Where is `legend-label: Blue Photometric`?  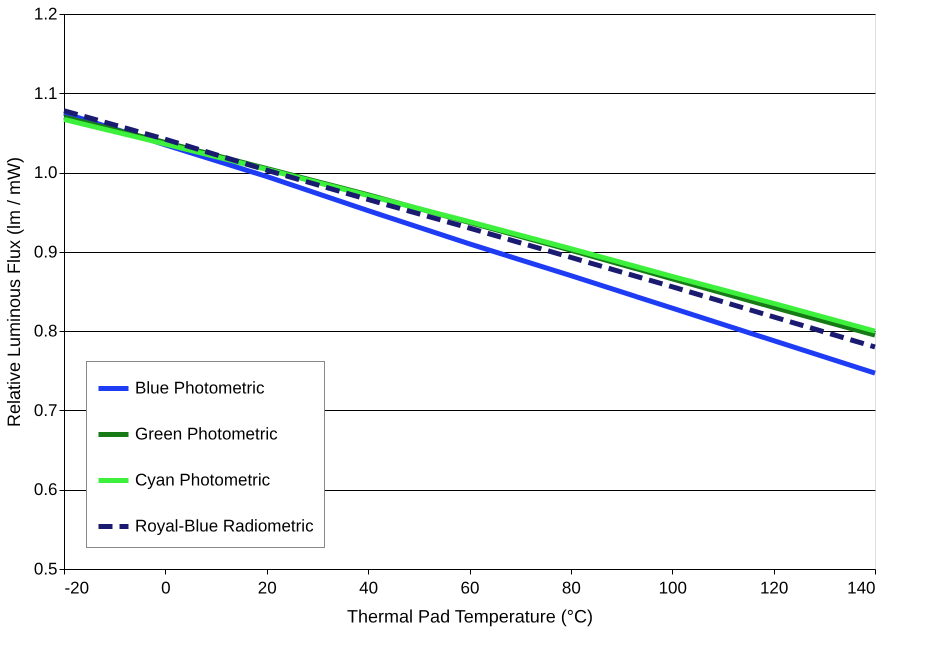
legend-label: Blue Photometric is located at coordinates (200, 388).